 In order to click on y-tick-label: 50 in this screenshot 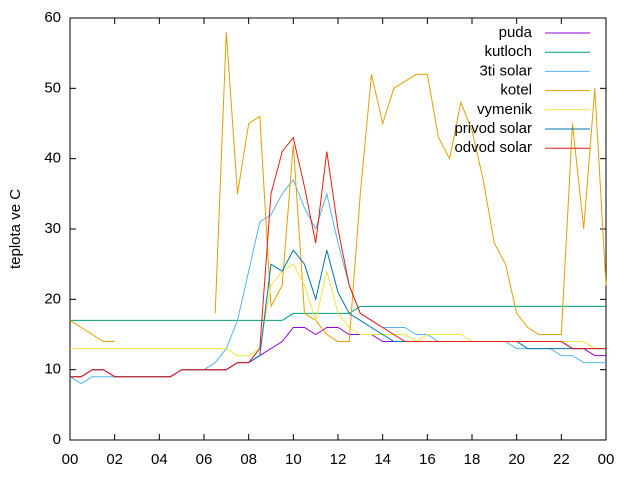, I will do `click(52, 87)`.